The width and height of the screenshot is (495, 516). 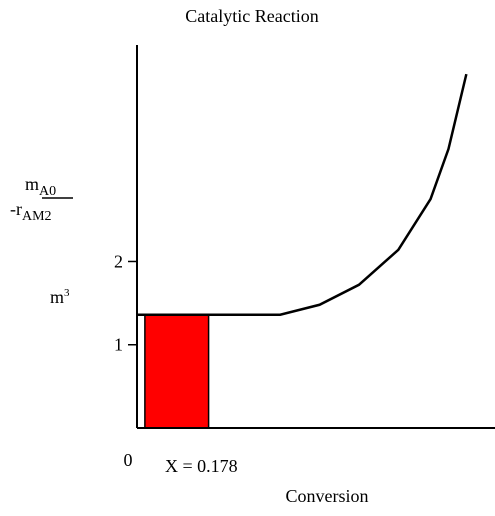 I want to click on y-unit-sup: 3, so click(x=67, y=293).